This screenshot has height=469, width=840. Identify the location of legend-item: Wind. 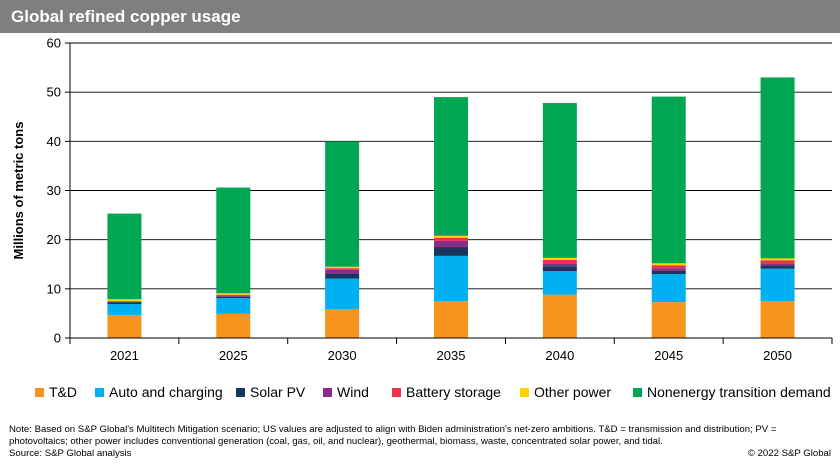
(346, 392).